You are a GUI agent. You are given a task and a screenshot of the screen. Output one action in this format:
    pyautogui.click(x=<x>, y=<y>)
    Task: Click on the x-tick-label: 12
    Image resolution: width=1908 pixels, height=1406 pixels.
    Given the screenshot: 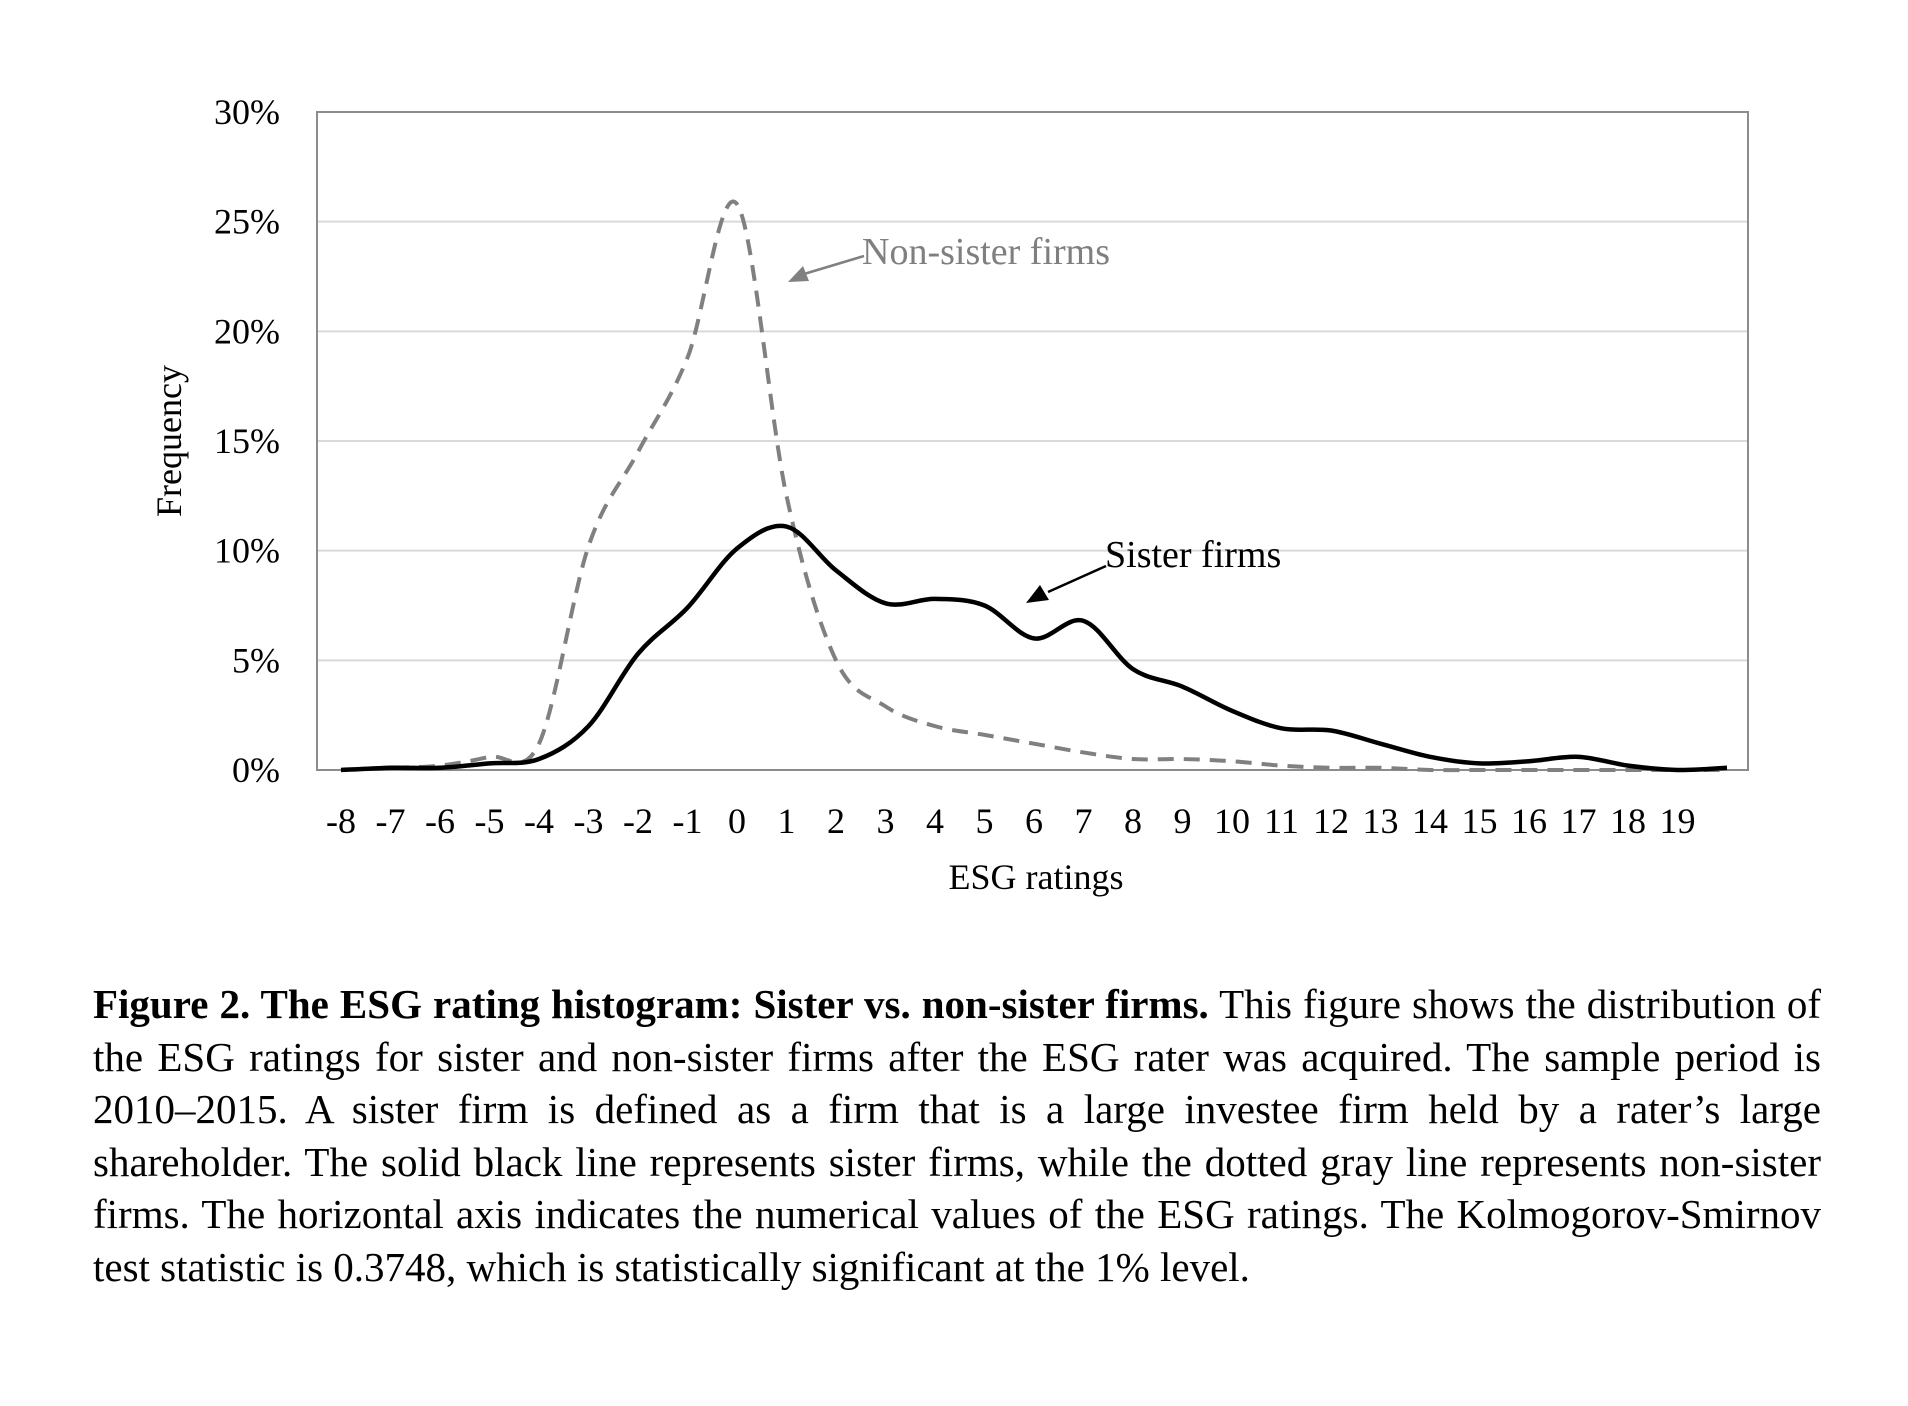 What is the action you would take?
    pyautogui.click(x=1331, y=821)
    